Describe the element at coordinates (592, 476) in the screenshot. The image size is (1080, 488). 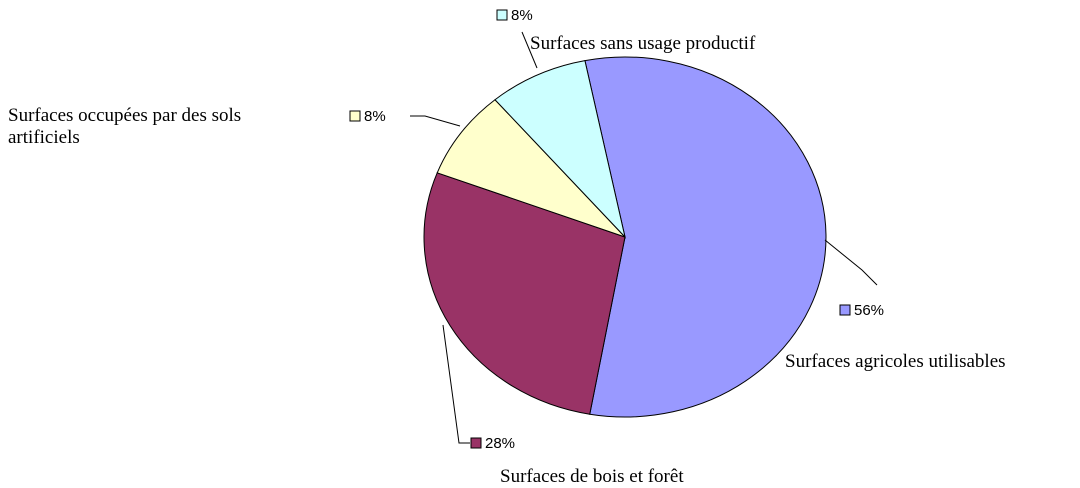
I see `category-label: Surfaces de bois et forêt` at that location.